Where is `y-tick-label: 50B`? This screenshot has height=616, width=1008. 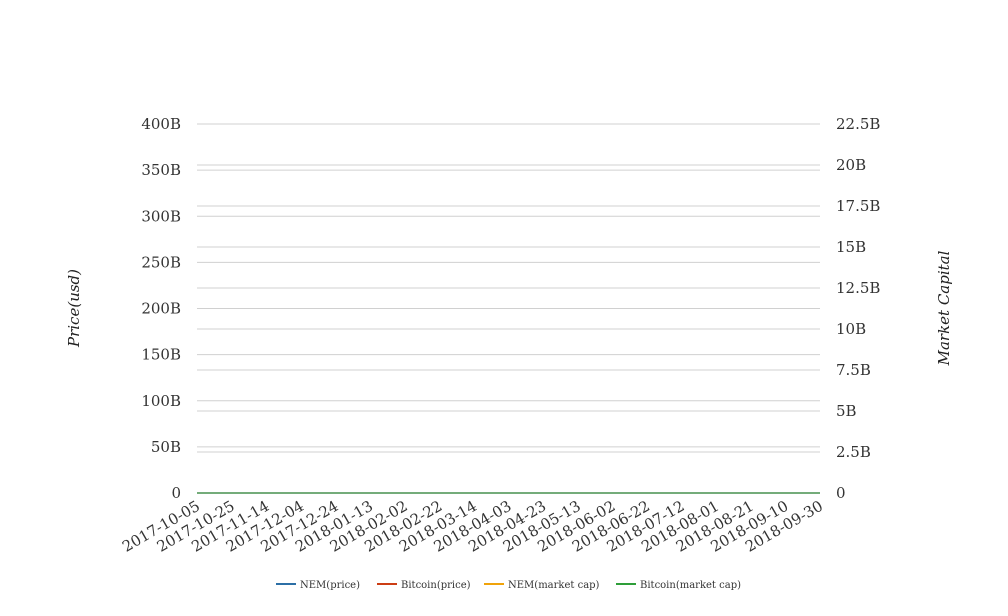 y-tick-label: 50B is located at coordinates (166, 447).